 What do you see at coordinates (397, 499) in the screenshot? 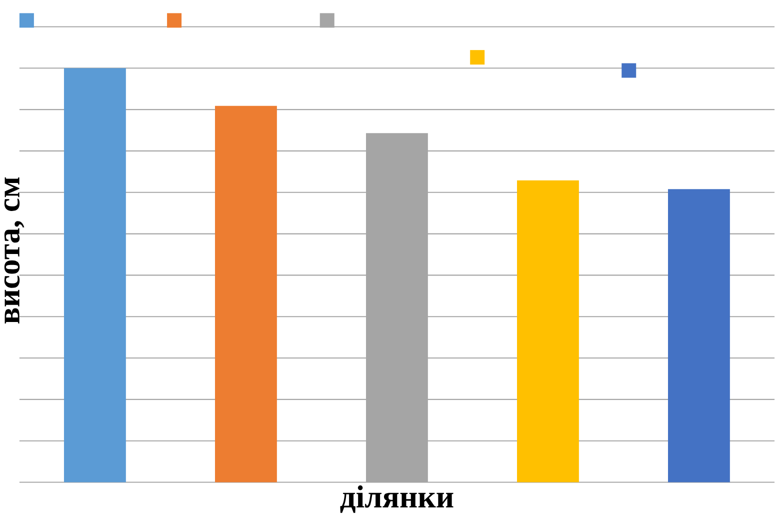
I see `x-axis-title: ділянки` at bounding box center [397, 499].